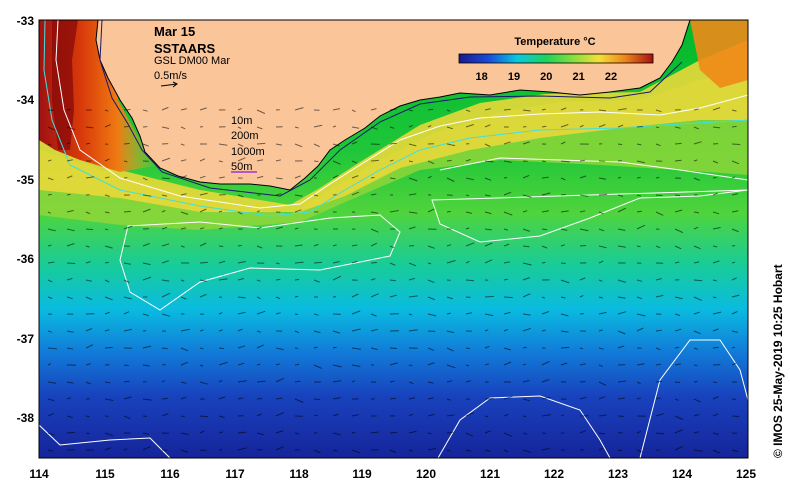 The image size is (790, 492). Describe the element at coordinates (481, 77) in the screenshot. I see `colorbar-tick-label: 18` at that location.